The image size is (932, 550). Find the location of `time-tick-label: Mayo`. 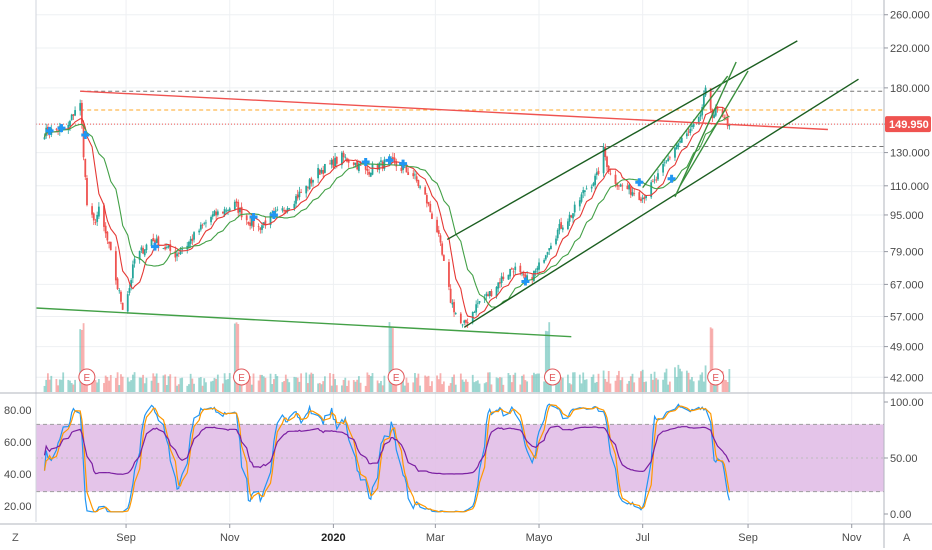

time-tick-label: Mayo is located at coordinates (539, 538).